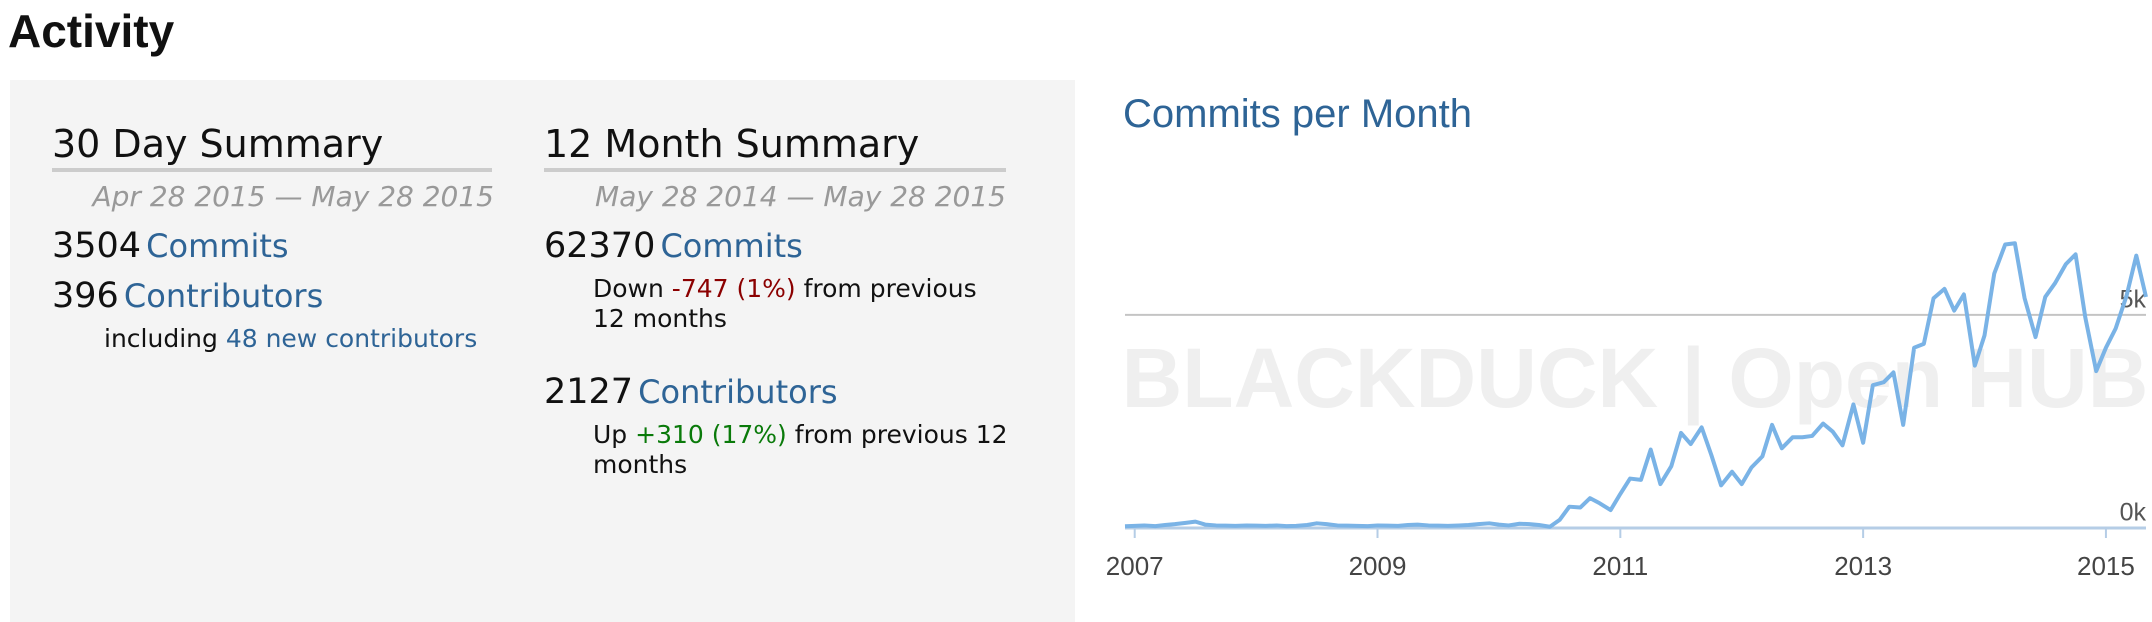 Image resolution: width=2152 pixels, height=622 pixels. Describe the element at coordinates (85, 296) in the screenshot. I see `contributor-count: 396` at that location.